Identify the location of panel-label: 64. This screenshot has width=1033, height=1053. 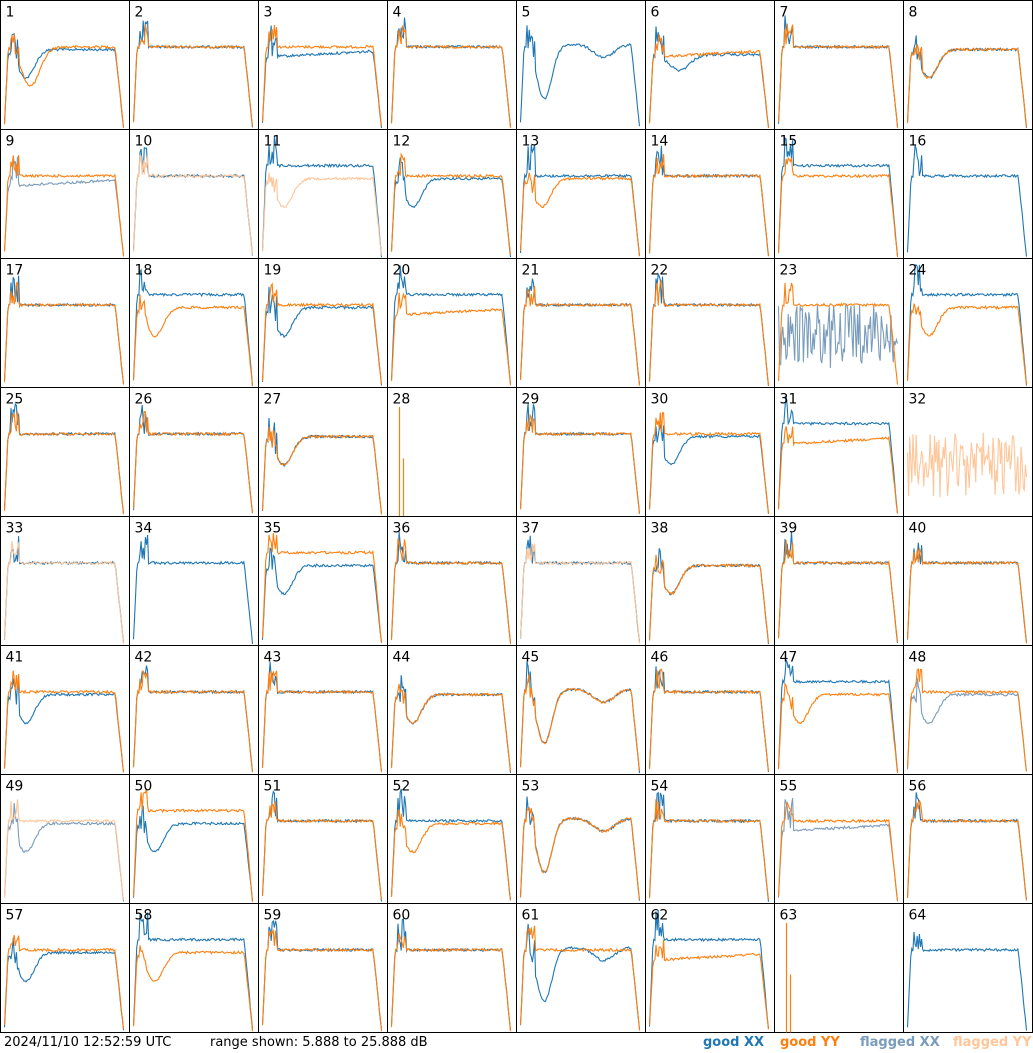
(918, 916).